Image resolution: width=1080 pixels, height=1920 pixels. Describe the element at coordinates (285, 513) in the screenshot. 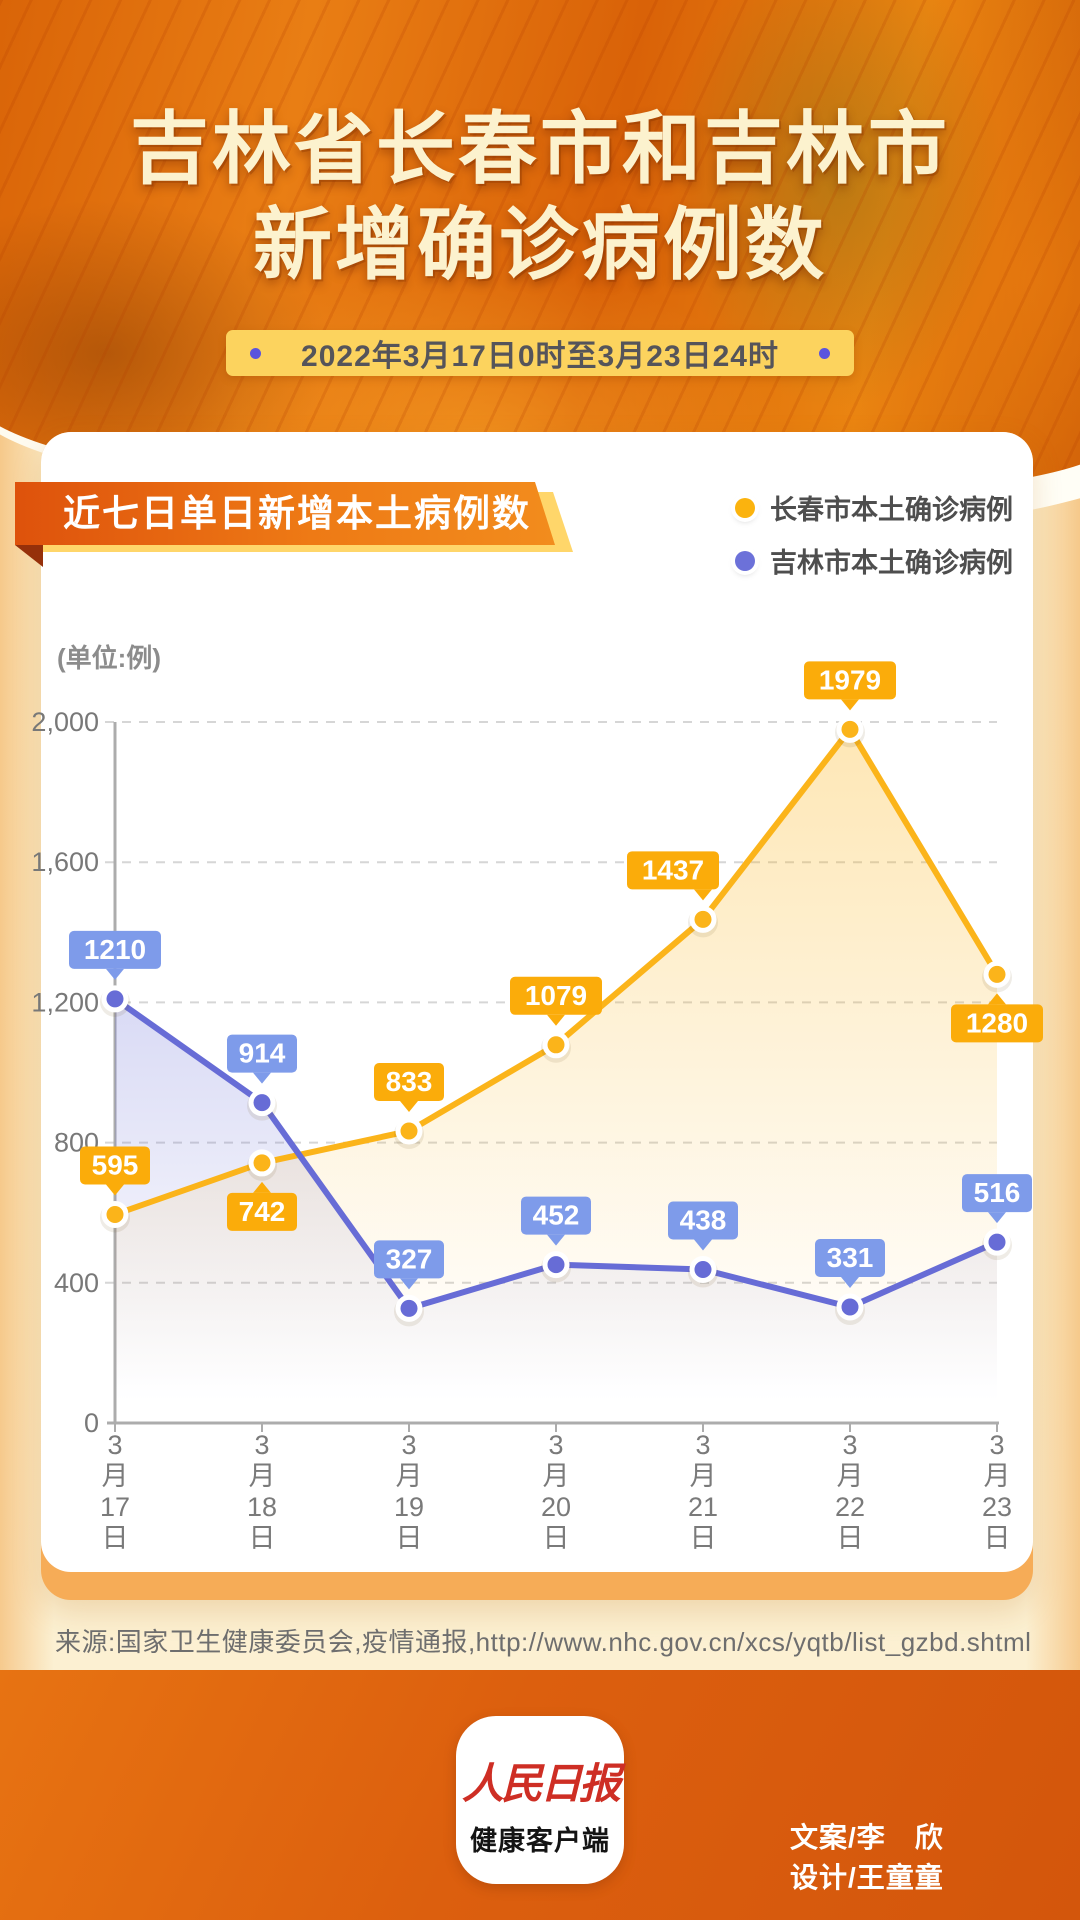

I see `banner-ribbon: 近七日单日新增本土病例数` at that location.